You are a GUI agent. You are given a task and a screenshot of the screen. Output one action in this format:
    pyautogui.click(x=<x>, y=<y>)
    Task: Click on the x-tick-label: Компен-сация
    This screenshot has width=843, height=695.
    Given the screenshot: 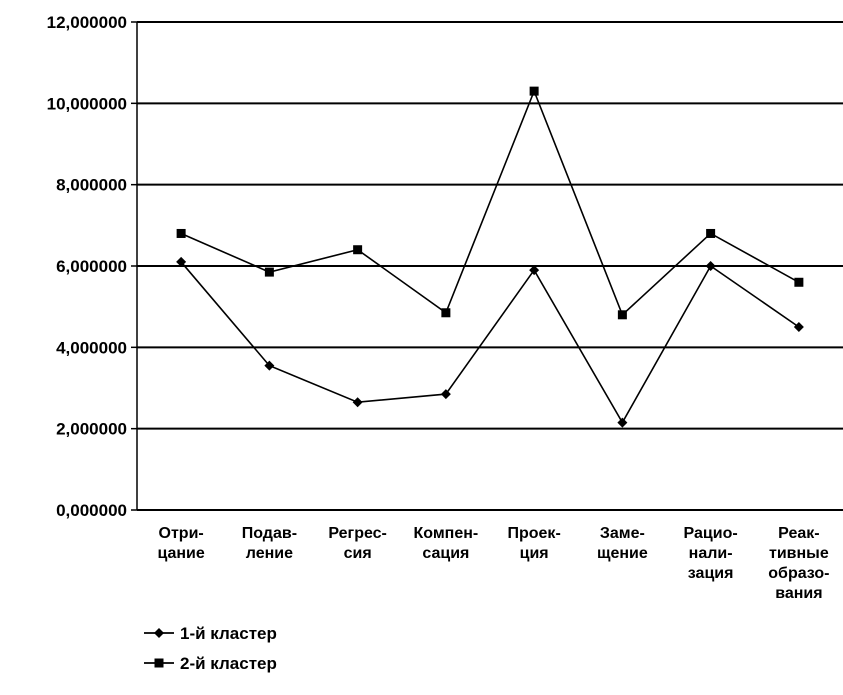 What is the action you would take?
    pyautogui.click(x=446, y=543)
    